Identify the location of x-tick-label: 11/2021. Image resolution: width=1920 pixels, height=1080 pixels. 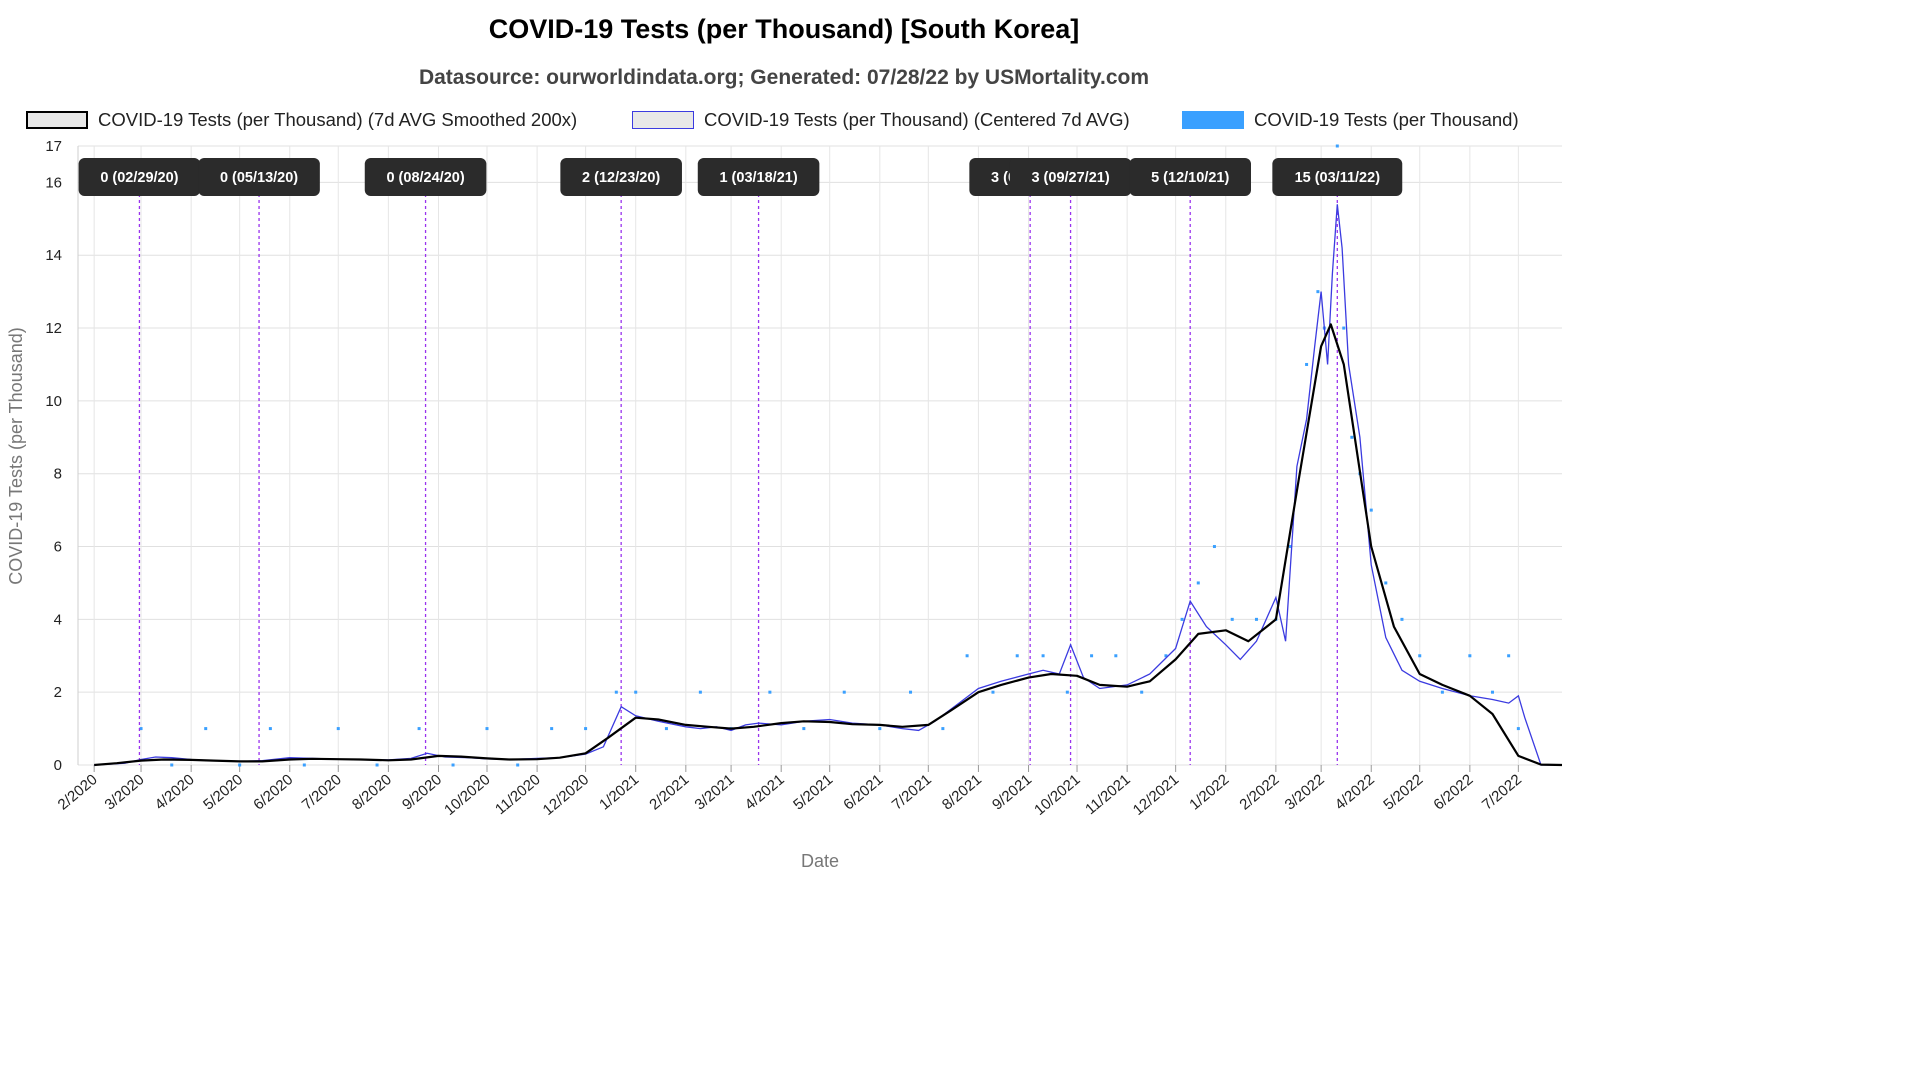
(1108, 794).